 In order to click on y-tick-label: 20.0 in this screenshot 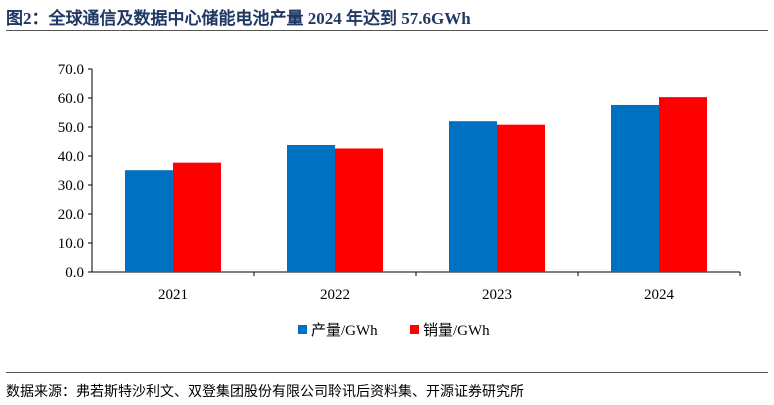, I will do `click(71, 215)`.